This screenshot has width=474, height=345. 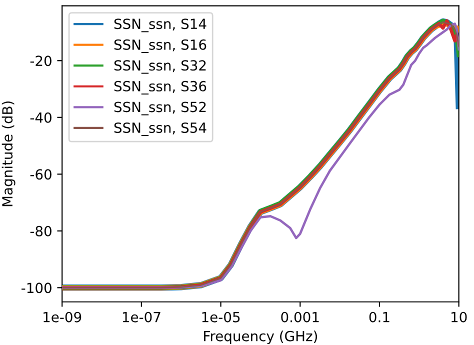 I want to click on y-tick-label: -60, so click(x=41, y=174).